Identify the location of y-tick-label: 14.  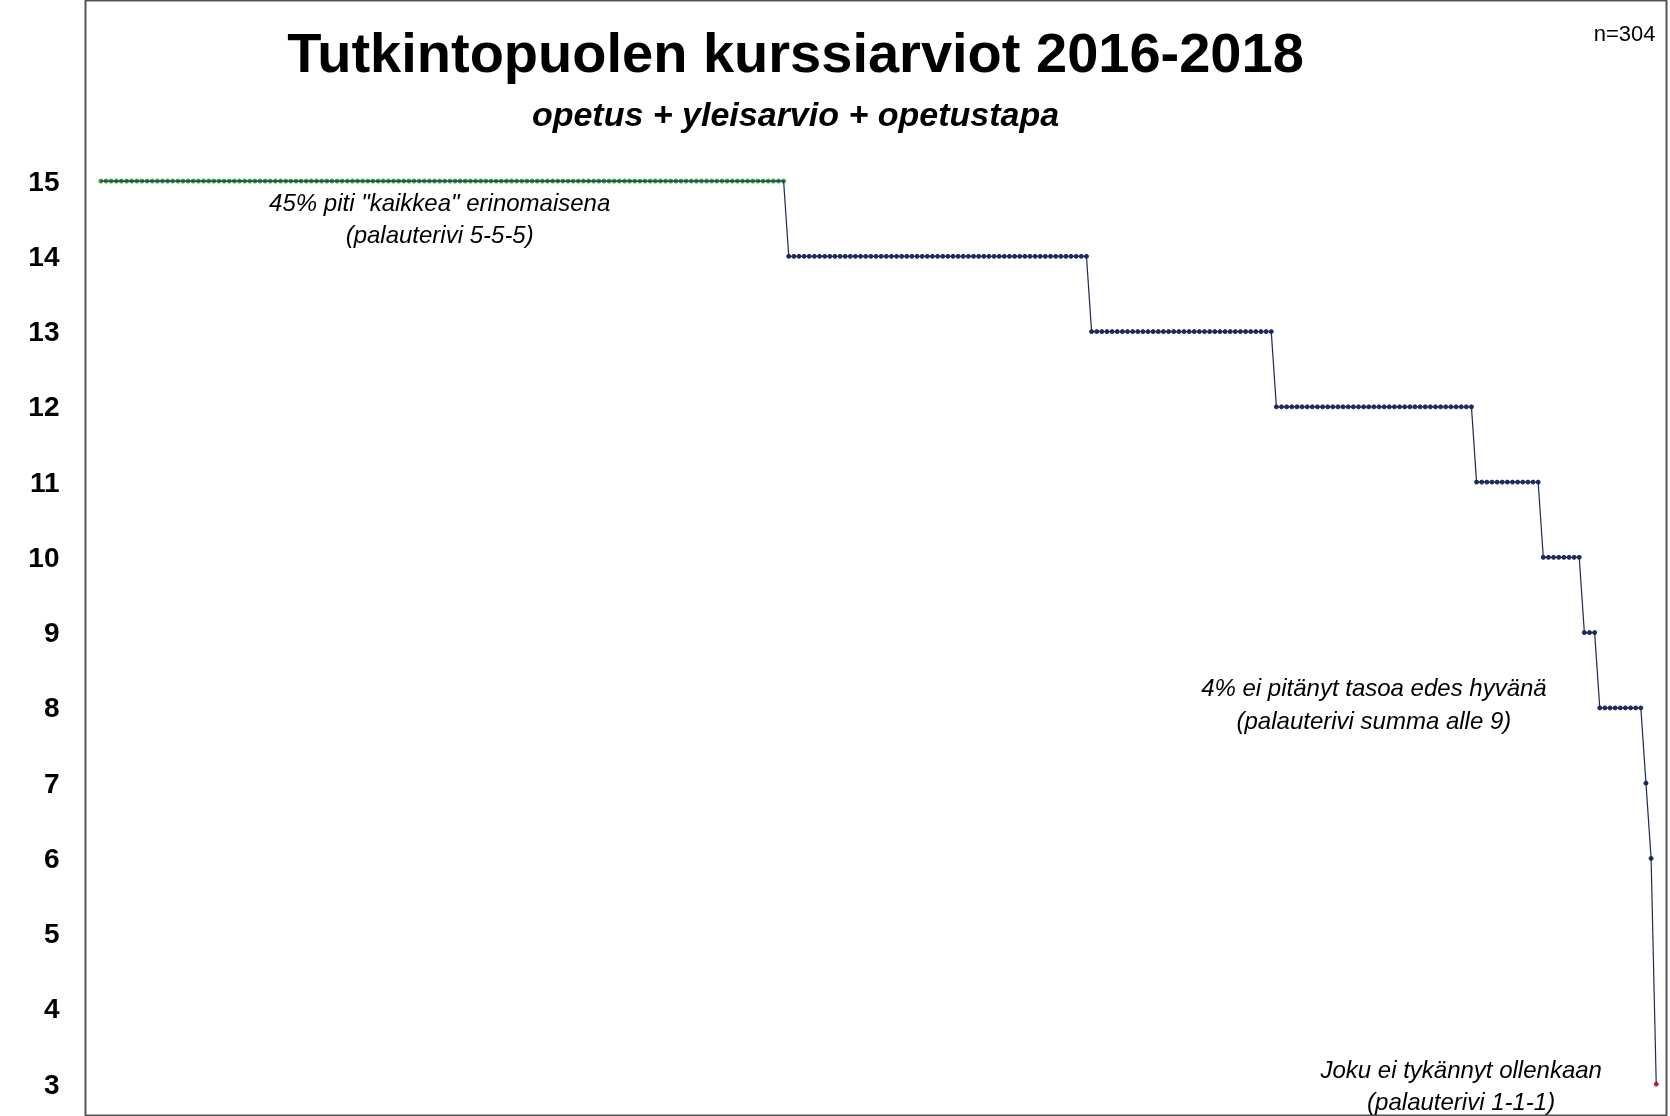
(44, 256).